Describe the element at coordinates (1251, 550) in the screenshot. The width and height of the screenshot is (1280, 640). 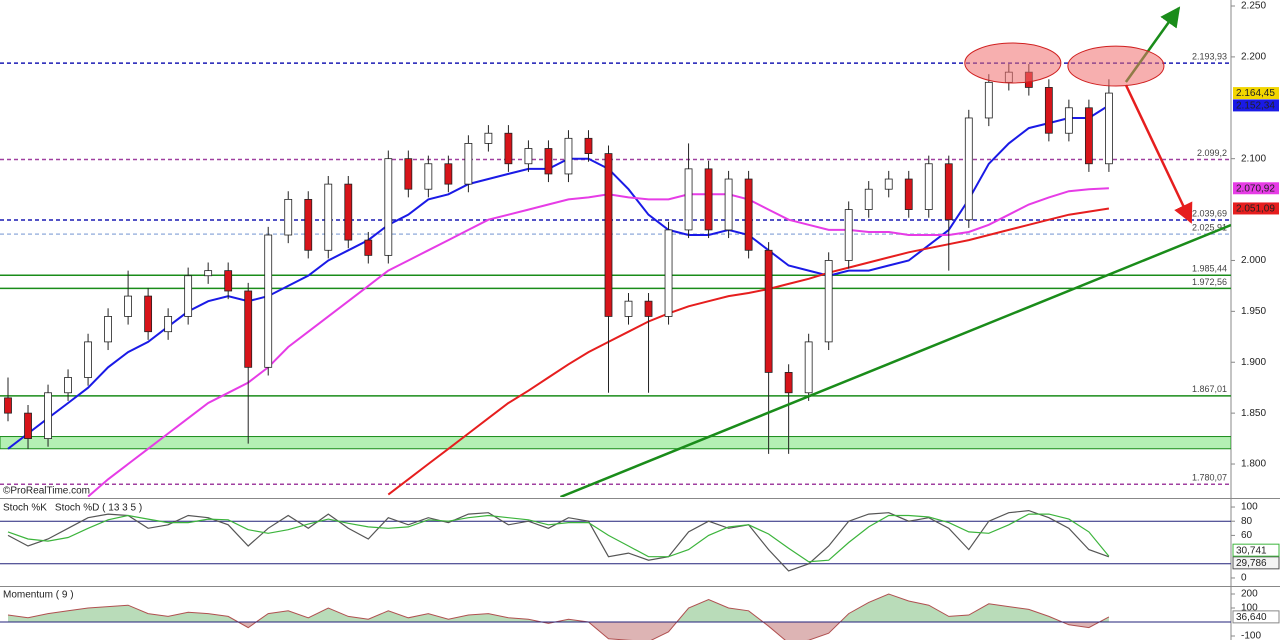
I see `last-value-label: 30,741` at that location.